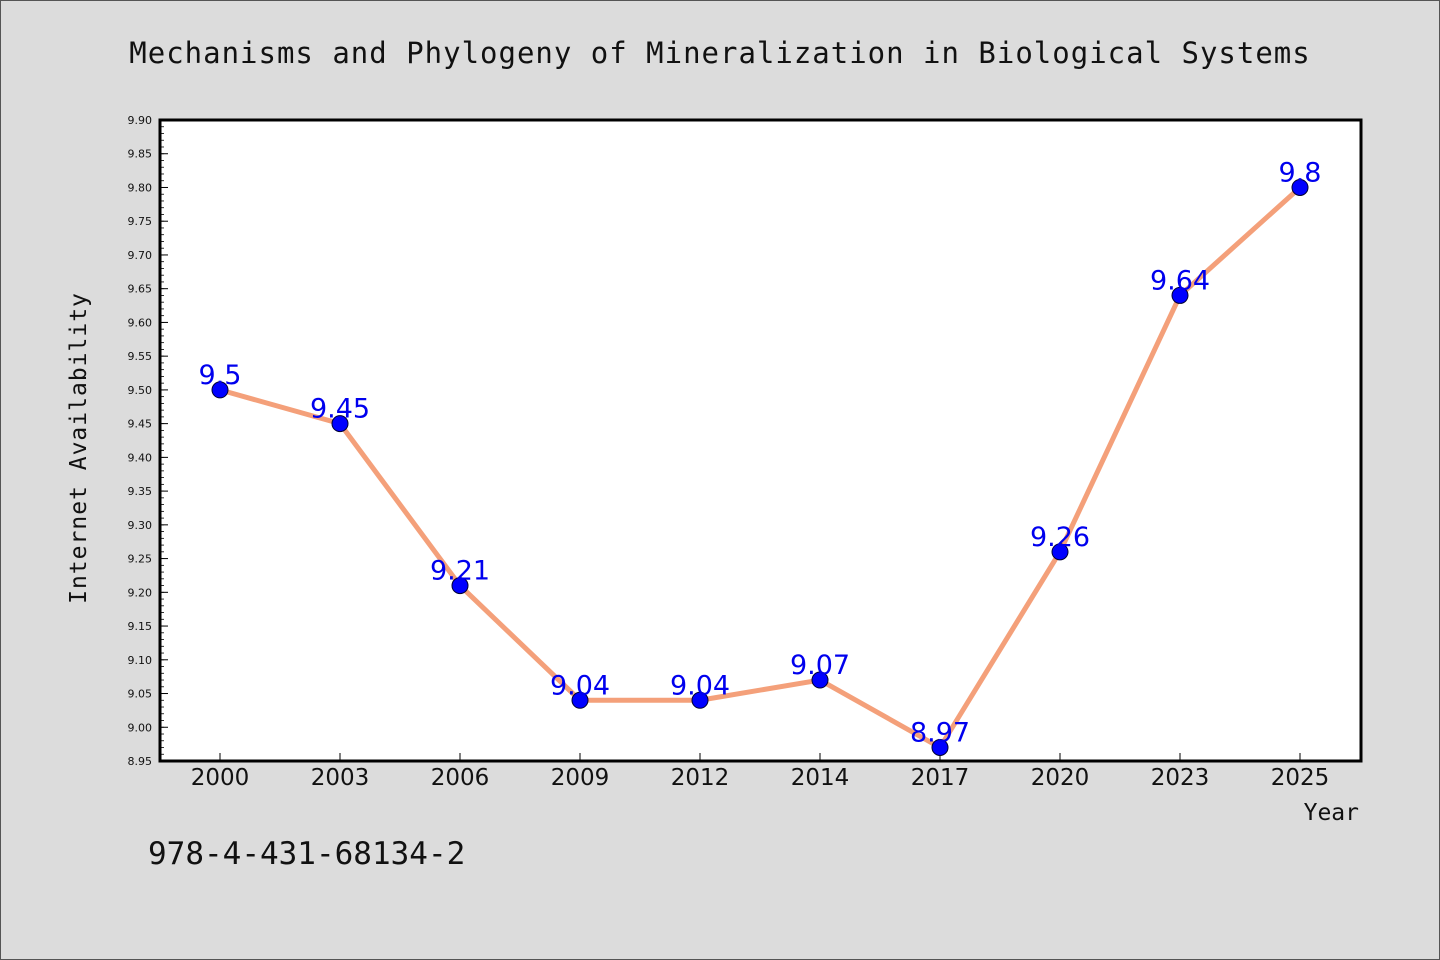 Image resolution: width=1440 pixels, height=960 pixels. Describe the element at coordinates (220, 375) in the screenshot. I see `data-label: 9.5` at that location.